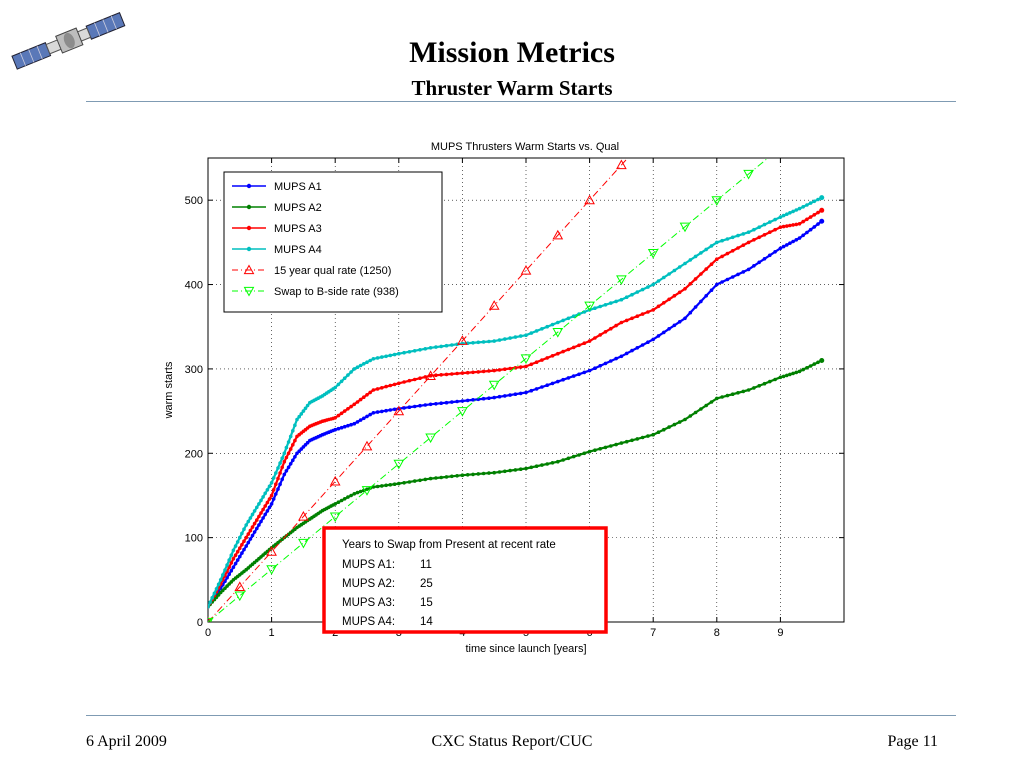  I want to click on legend-label: MUPS A2, so click(298, 208).